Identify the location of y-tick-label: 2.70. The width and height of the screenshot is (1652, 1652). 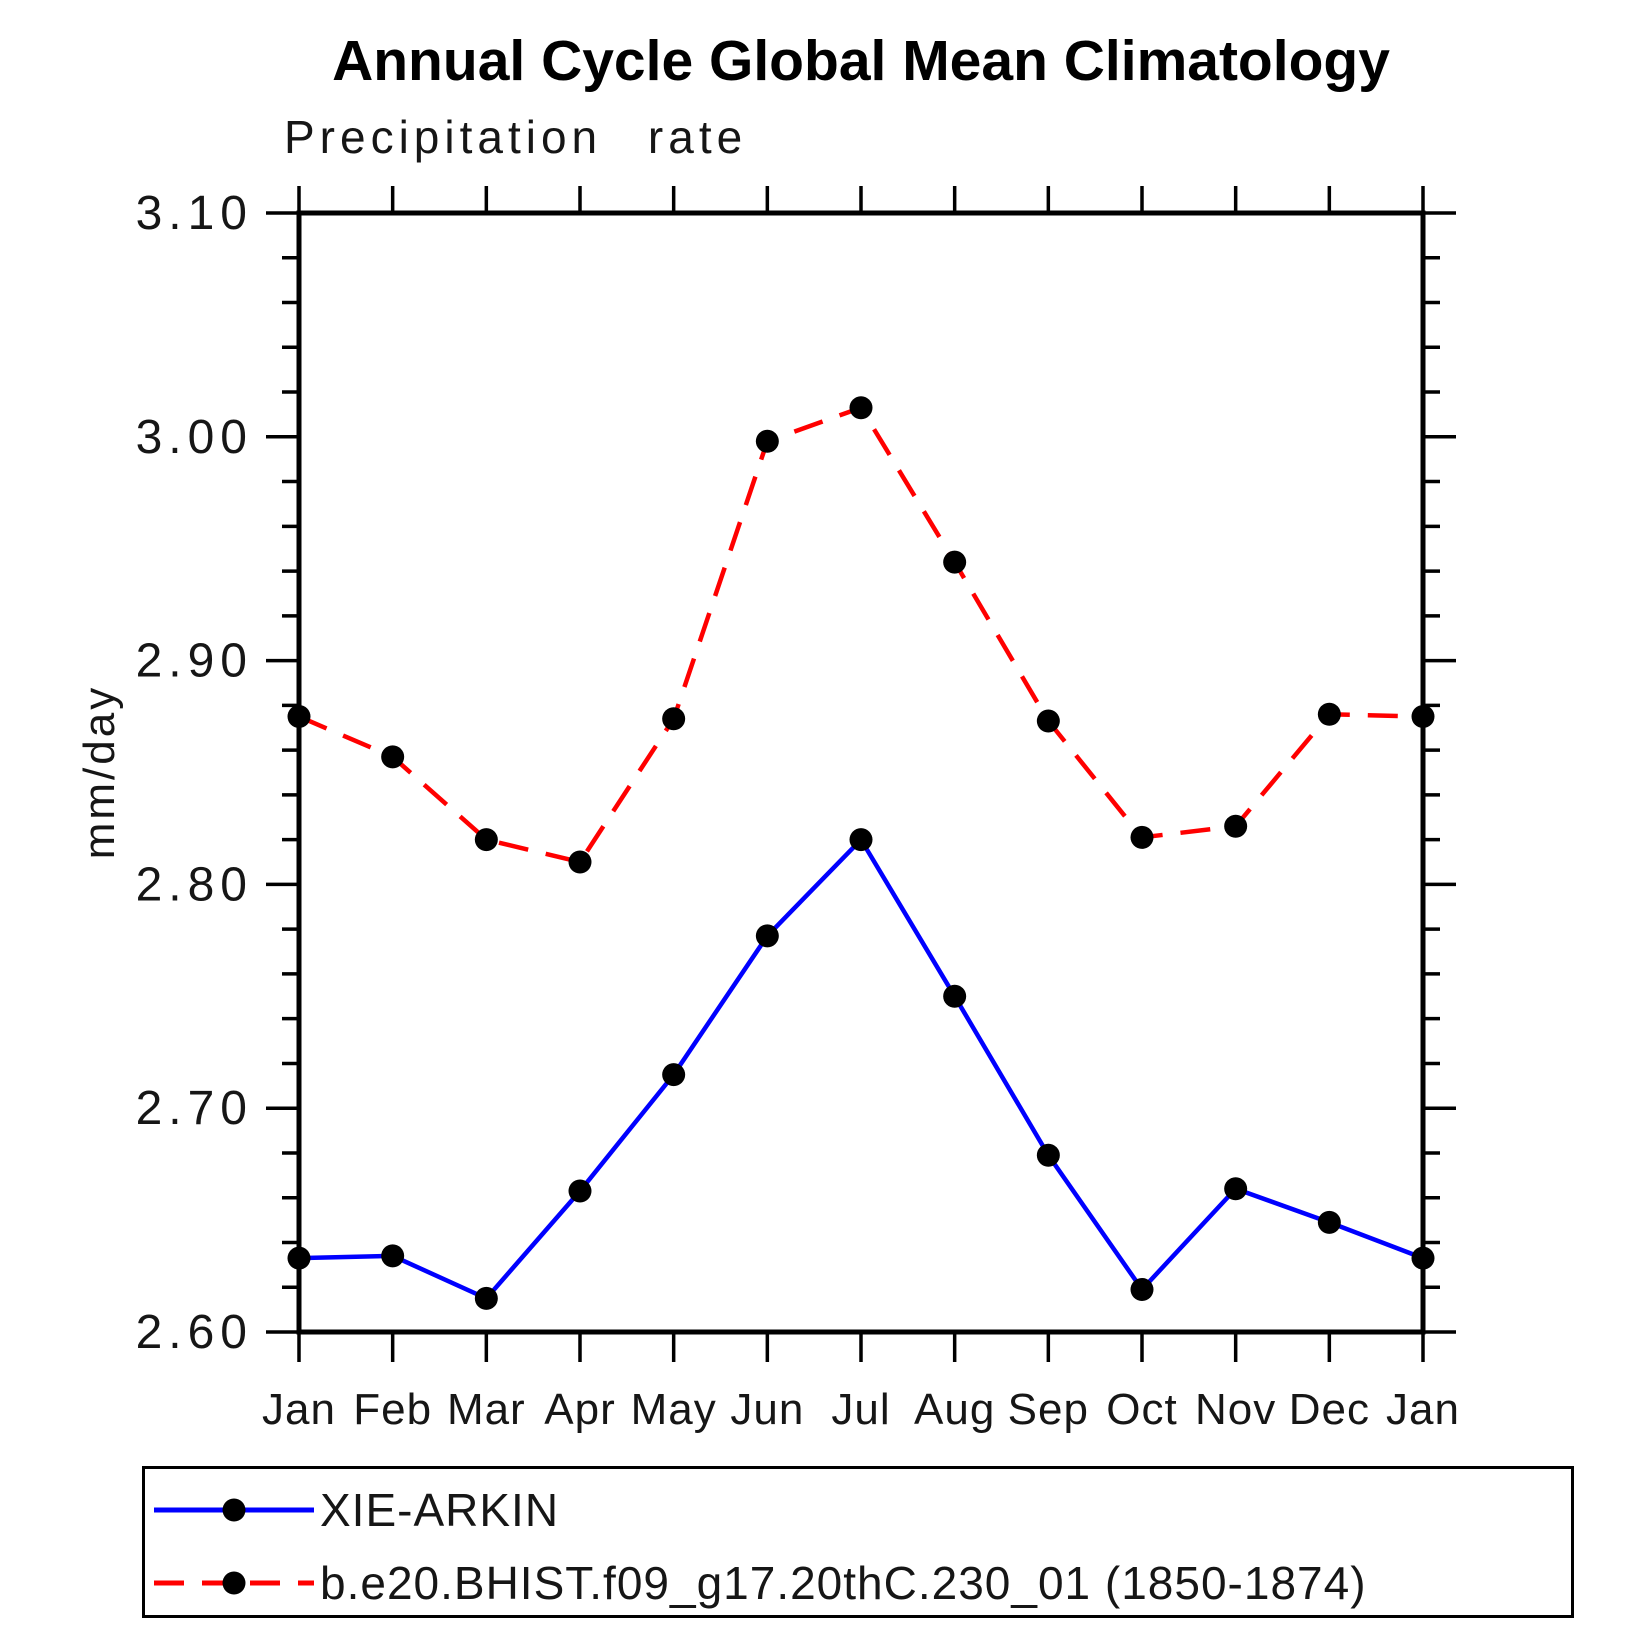
(194, 1108).